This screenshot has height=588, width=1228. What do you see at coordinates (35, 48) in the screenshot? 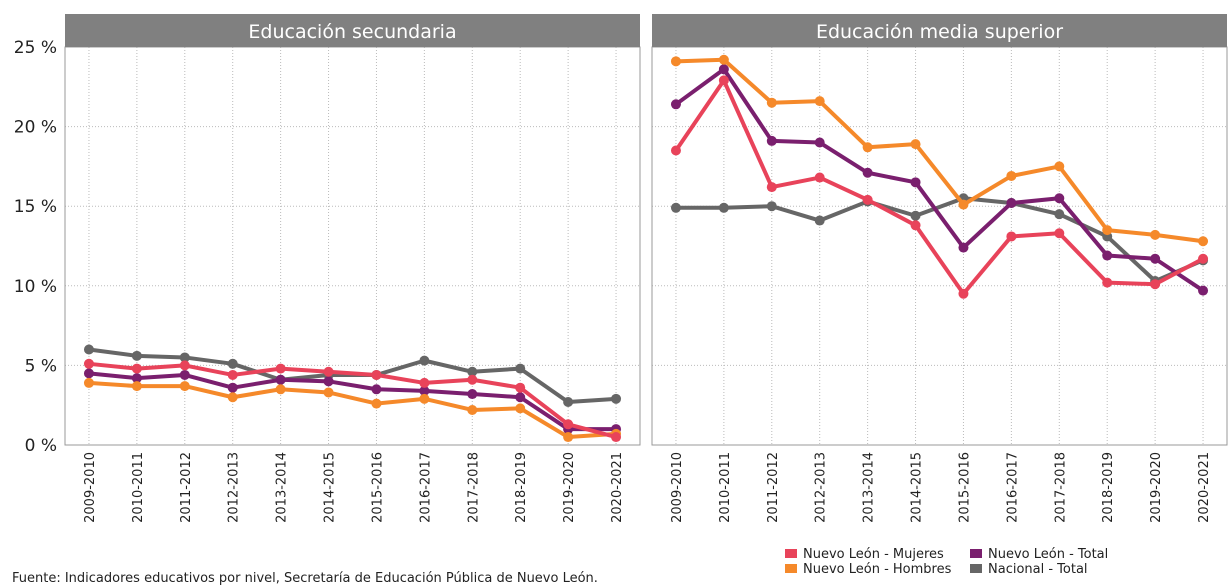
I see `y-tick-label: 25 %` at bounding box center [35, 48].